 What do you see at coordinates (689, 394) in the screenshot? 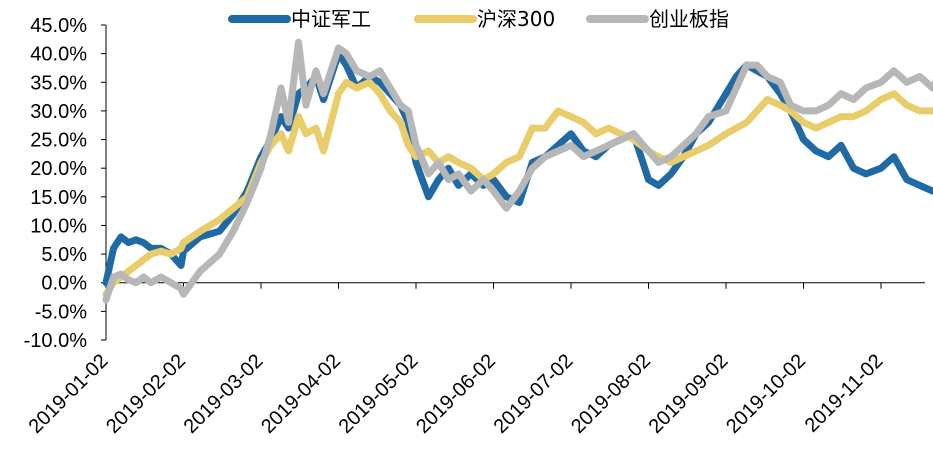
I see `x-tick-label: 2019-09-02` at bounding box center [689, 394].